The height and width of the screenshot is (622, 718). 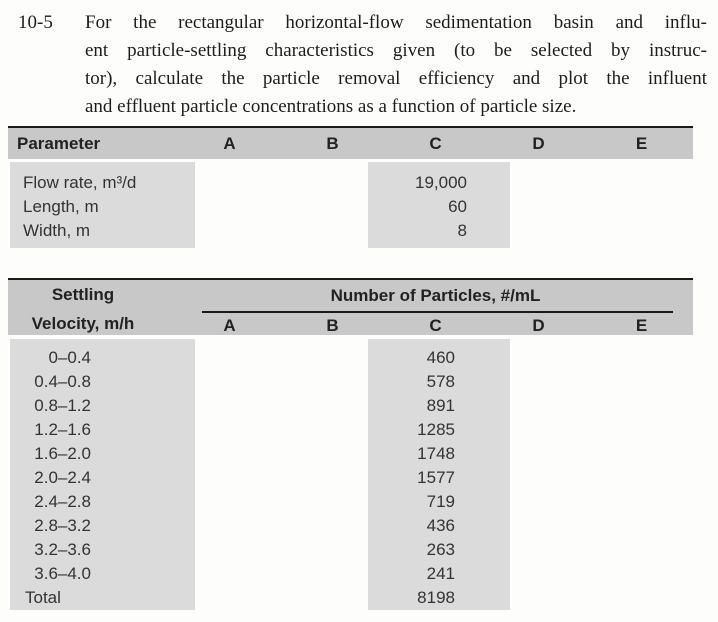 What do you see at coordinates (43, 597) in the screenshot?
I see `total-label: Total` at bounding box center [43, 597].